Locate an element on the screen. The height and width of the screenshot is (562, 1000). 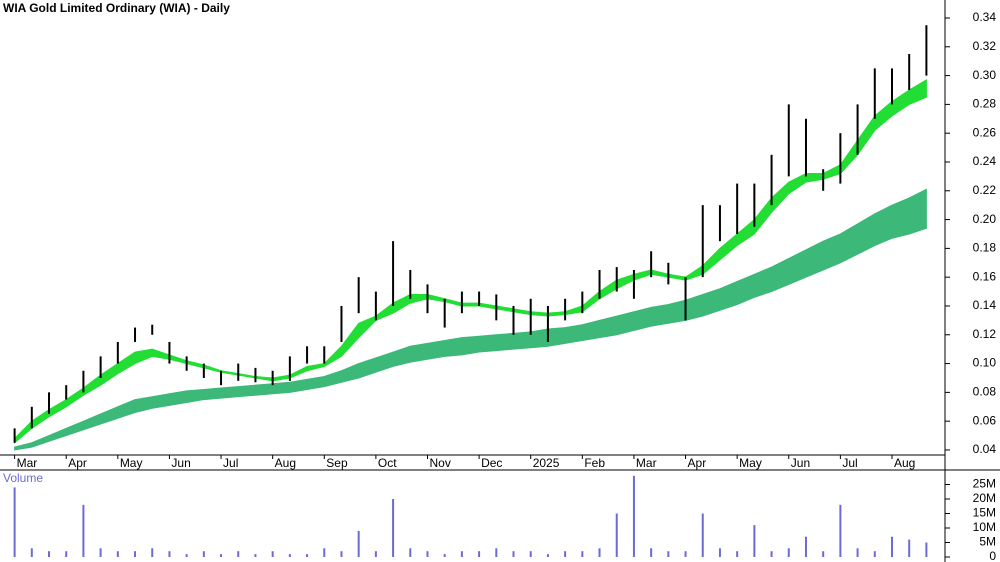
y-tick-label: 0.16 is located at coordinates (985, 276).